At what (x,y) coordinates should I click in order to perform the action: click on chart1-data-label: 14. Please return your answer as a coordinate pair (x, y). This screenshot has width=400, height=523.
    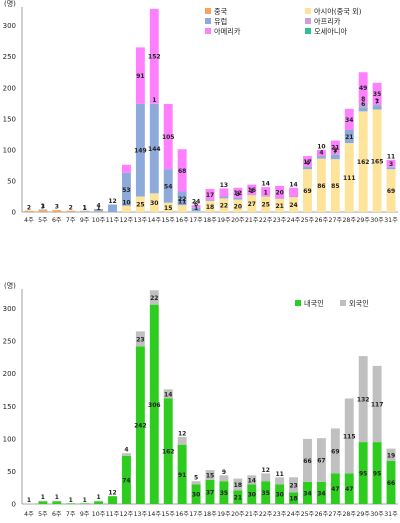
    Looking at the image, I should click on (293, 184).